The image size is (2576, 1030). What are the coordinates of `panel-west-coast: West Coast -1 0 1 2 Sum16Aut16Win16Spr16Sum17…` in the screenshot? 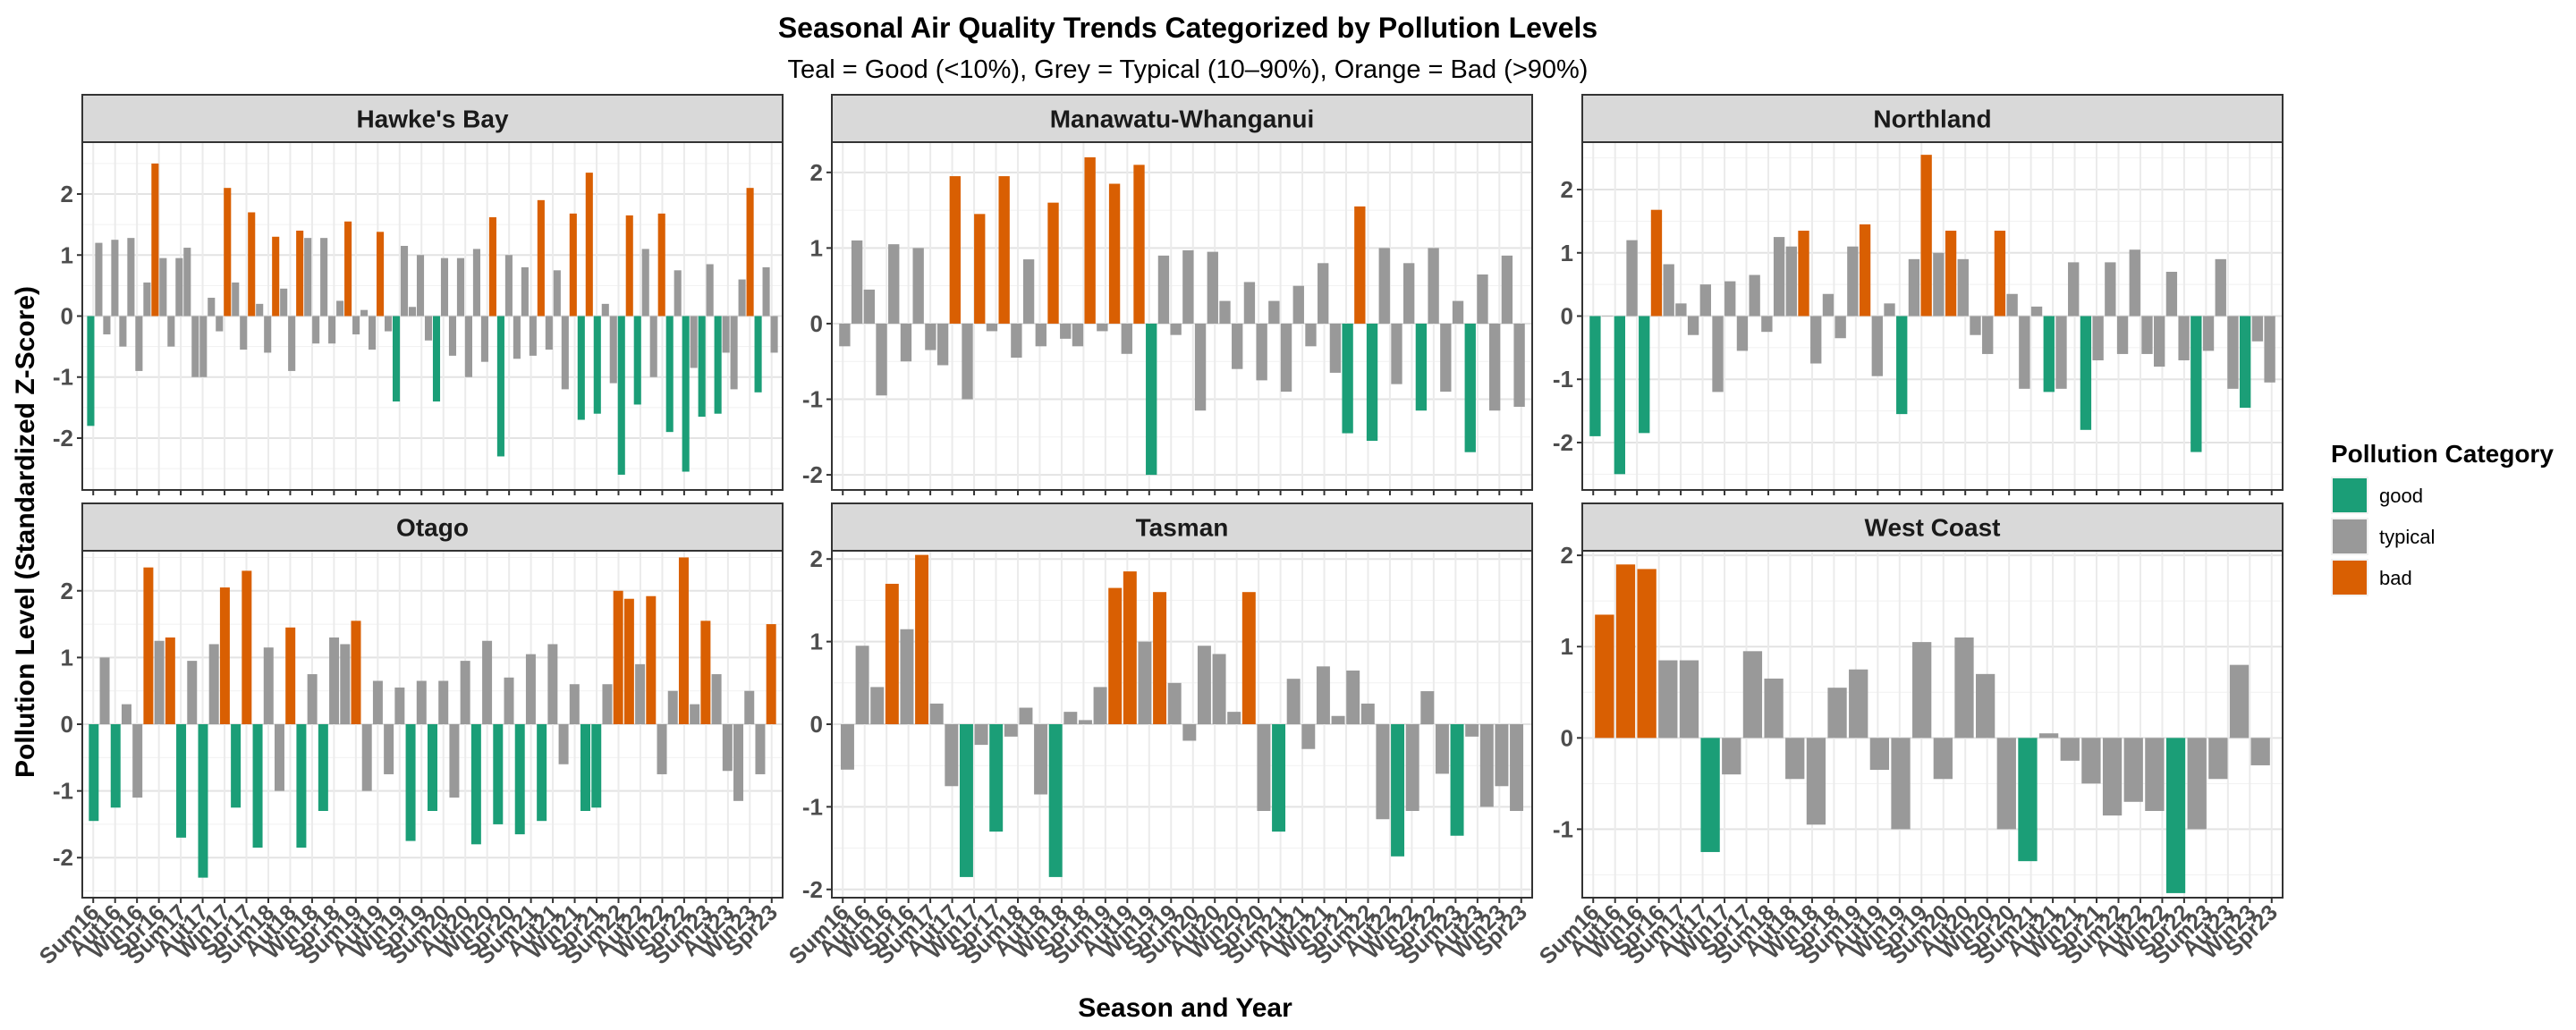 It's located at (1909, 735).